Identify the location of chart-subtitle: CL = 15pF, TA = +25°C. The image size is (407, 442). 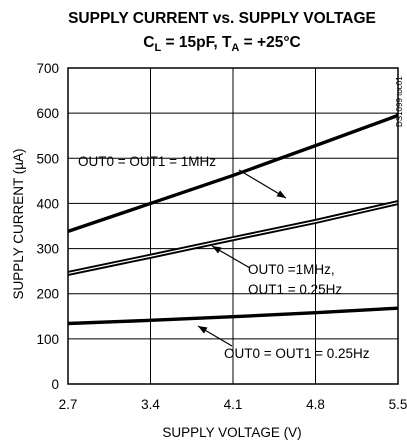
(221, 44).